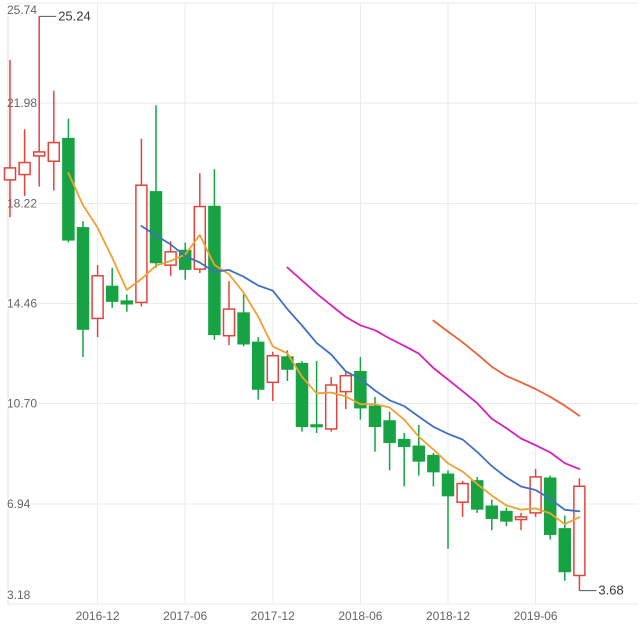  Describe the element at coordinates (22, 10) in the screenshot. I see `y-axis-tick-label: 25.74` at that location.